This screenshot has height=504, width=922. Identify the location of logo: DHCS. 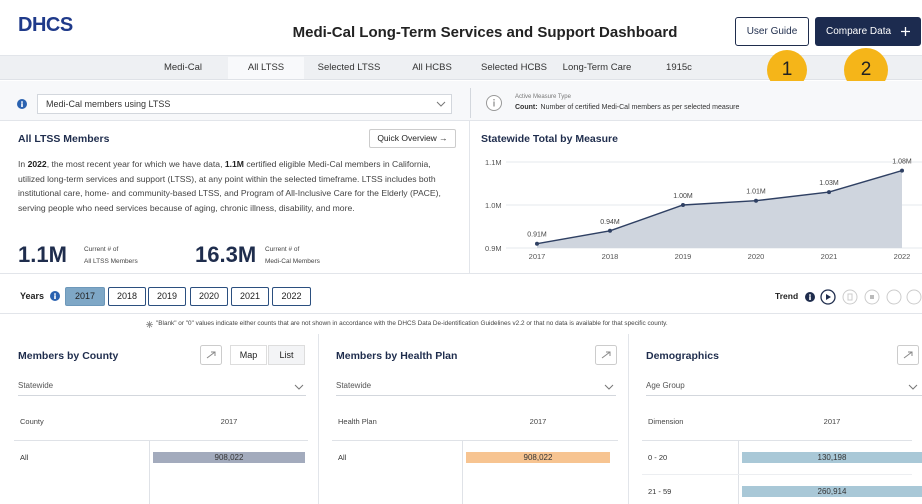
(45, 25).